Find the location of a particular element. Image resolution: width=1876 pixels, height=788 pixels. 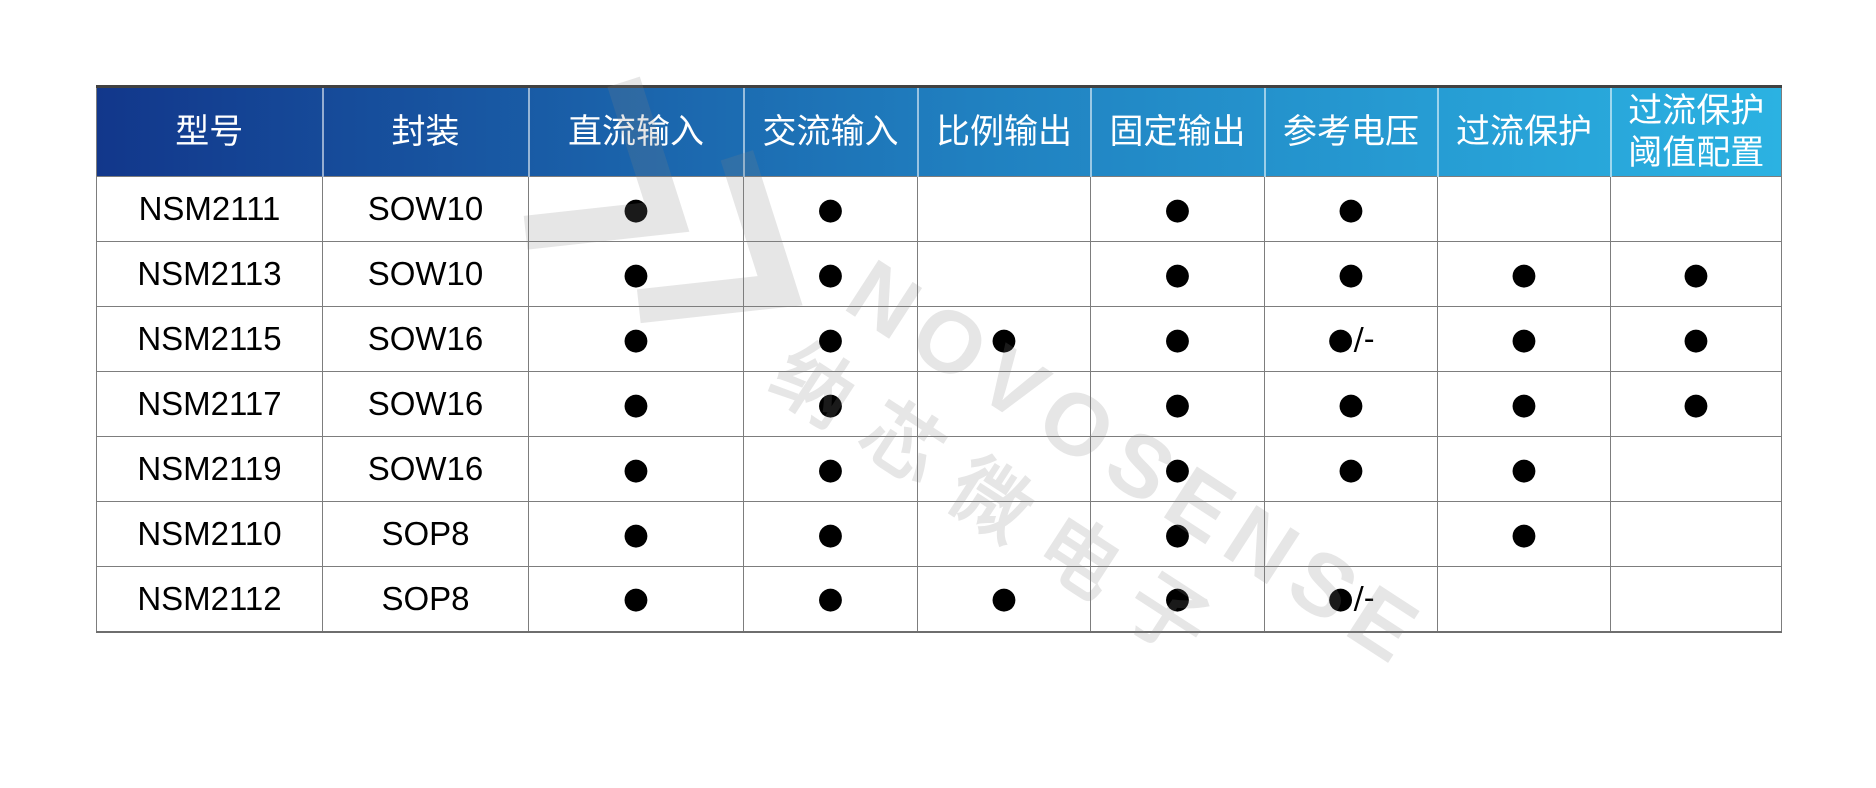

cell-model: NSM2119 is located at coordinates (209, 469).